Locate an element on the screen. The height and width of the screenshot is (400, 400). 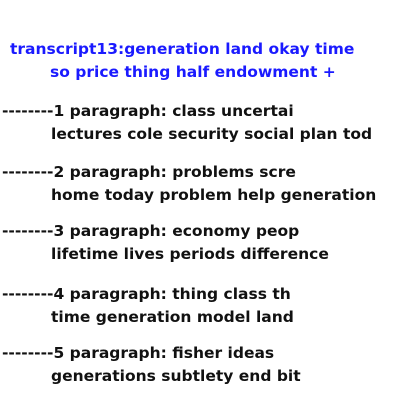
paragraph-5-text: generations subtlety end bit is located at coordinates (176, 376).